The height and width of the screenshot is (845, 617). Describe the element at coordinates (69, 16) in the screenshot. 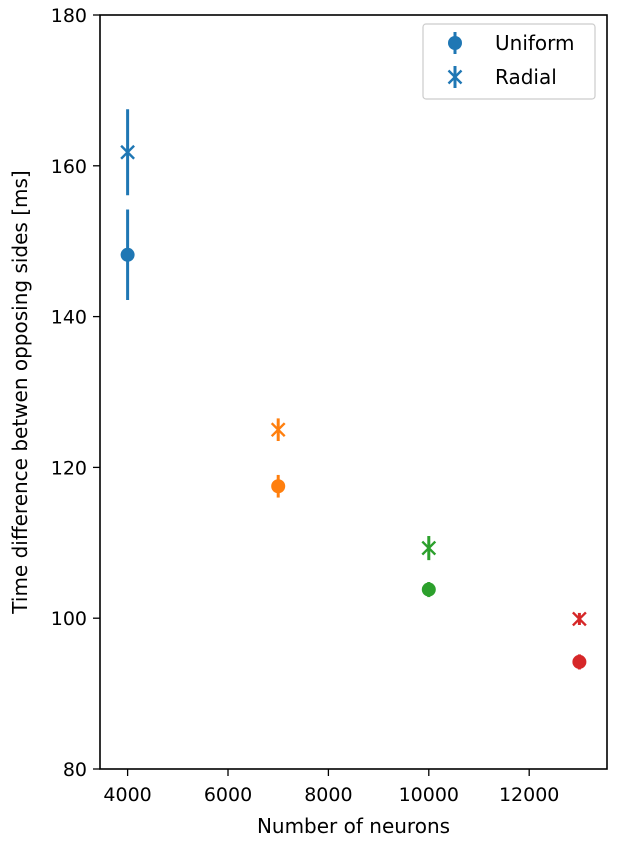

I see `y-tick-label: 180` at that location.